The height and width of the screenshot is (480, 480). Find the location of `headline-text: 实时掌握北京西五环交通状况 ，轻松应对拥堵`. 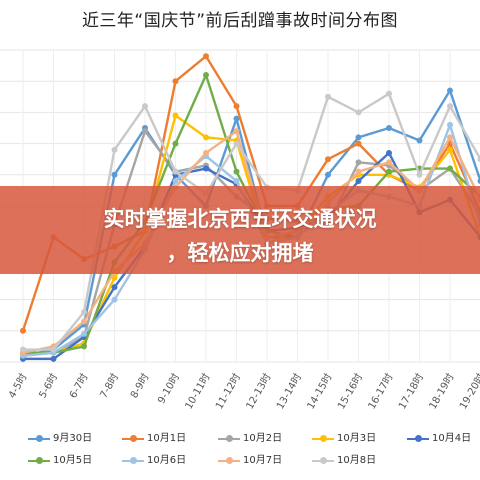

headline-text: 实时掌握北京西五环交通状况 ，轻松应对拥堵 is located at coordinates (240, 236).